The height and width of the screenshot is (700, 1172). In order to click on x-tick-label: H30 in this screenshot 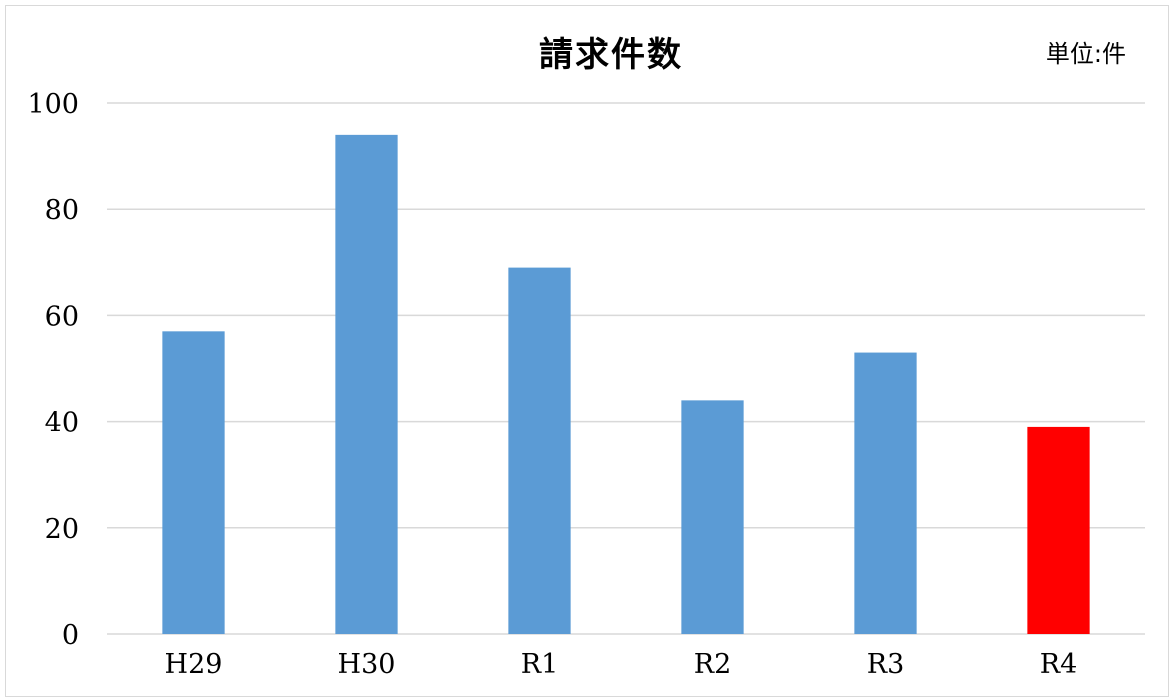, I will do `click(367, 664)`.